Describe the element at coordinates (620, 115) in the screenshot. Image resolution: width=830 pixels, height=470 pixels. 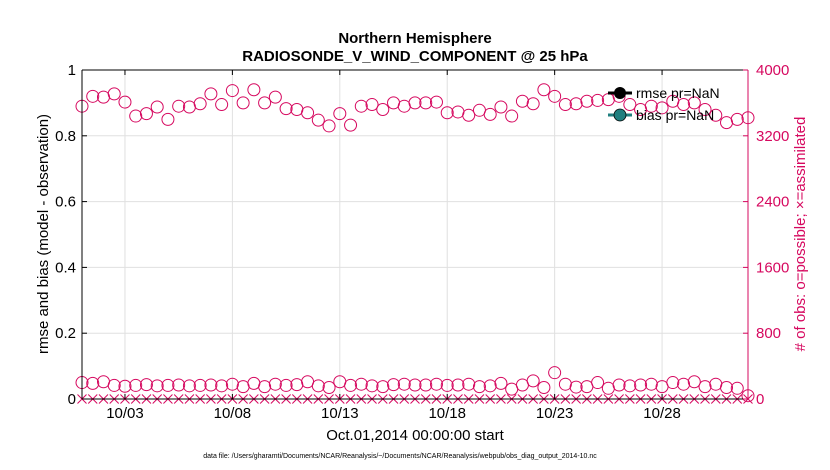
I see `legend-bias-marker` at that location.